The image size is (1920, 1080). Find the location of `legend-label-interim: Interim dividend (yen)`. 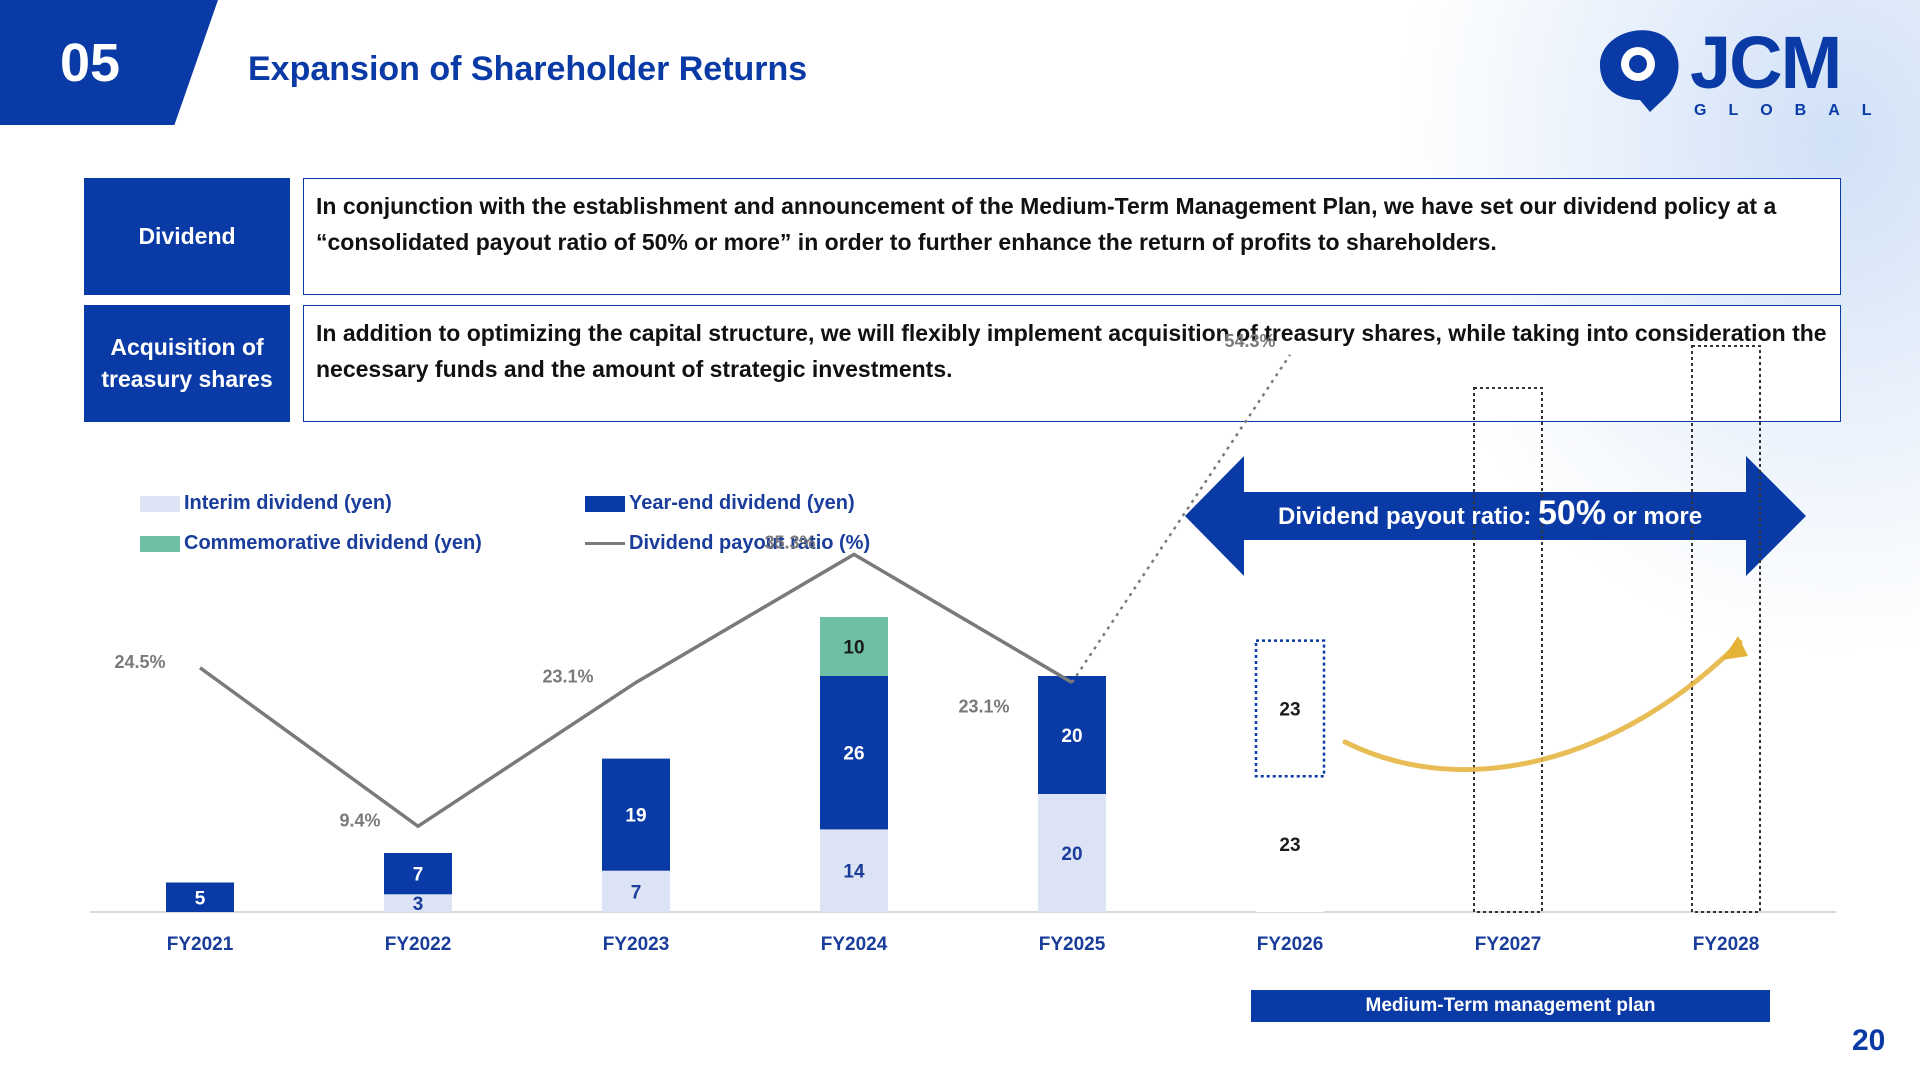

legend-label-interim: Interim dividend (yen) is located at coordinates (288, 503).